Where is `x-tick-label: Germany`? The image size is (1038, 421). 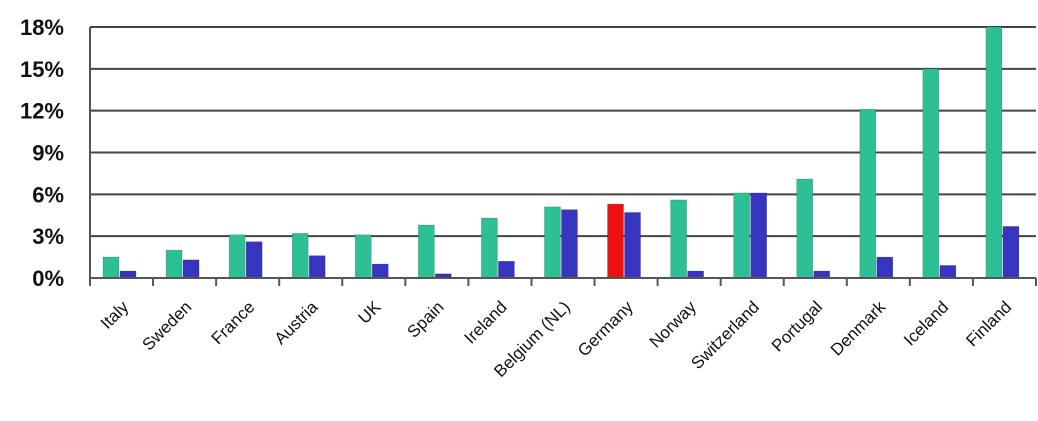
x-tick-label: Germany is located at coordinates (605, 328).